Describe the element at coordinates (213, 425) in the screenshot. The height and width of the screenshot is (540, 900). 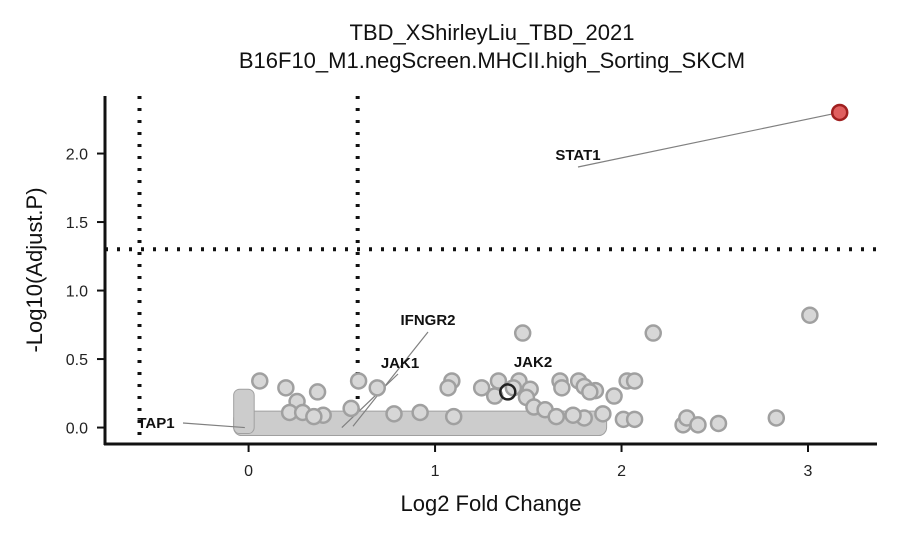
I see `leader-line-tap1` at that location.